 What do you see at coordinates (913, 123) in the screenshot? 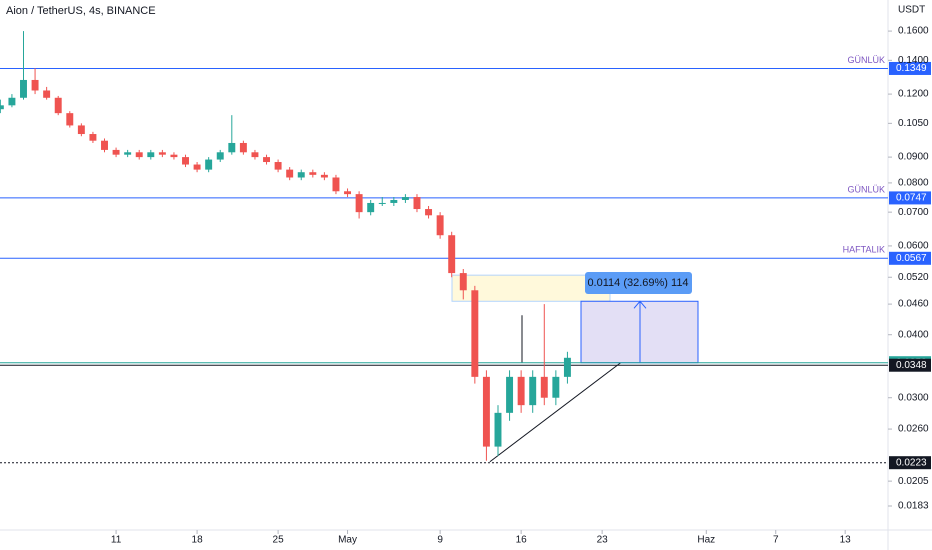
I see `y-tick-label: 0.1050` at bounding box center [913, 123].